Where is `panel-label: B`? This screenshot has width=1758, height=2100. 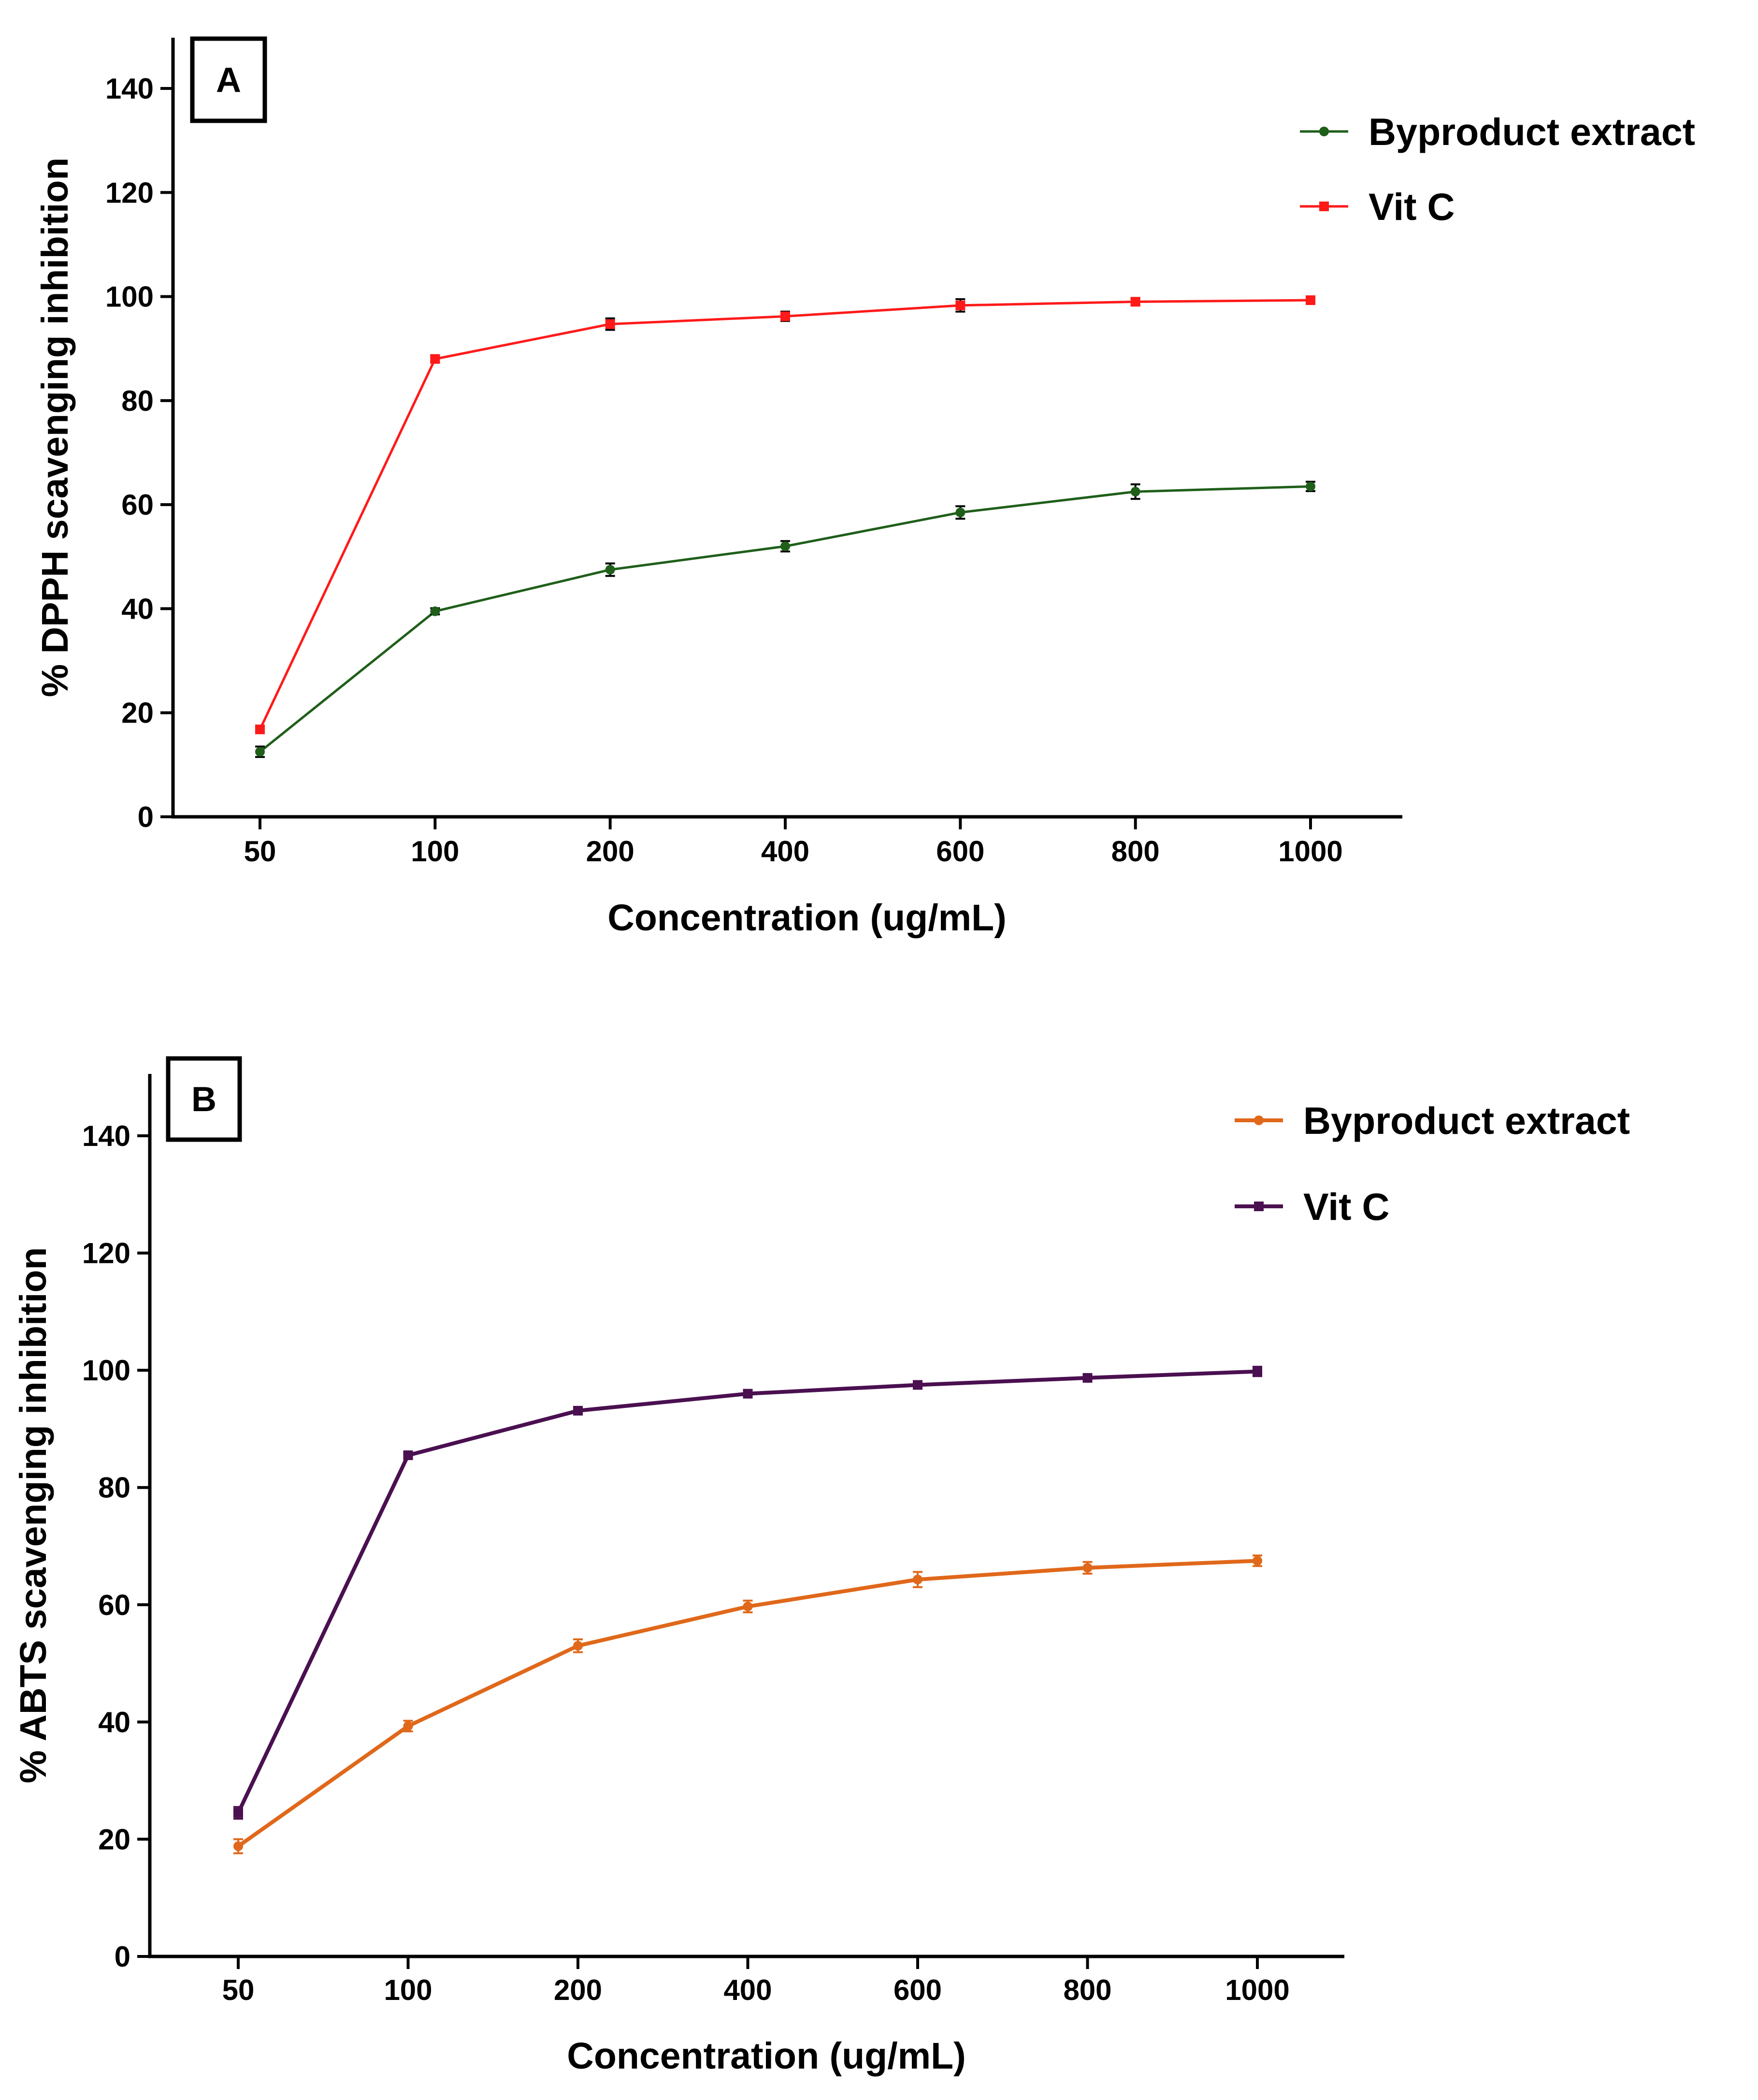
panel-label: B is located at coordinates (203, 1100).